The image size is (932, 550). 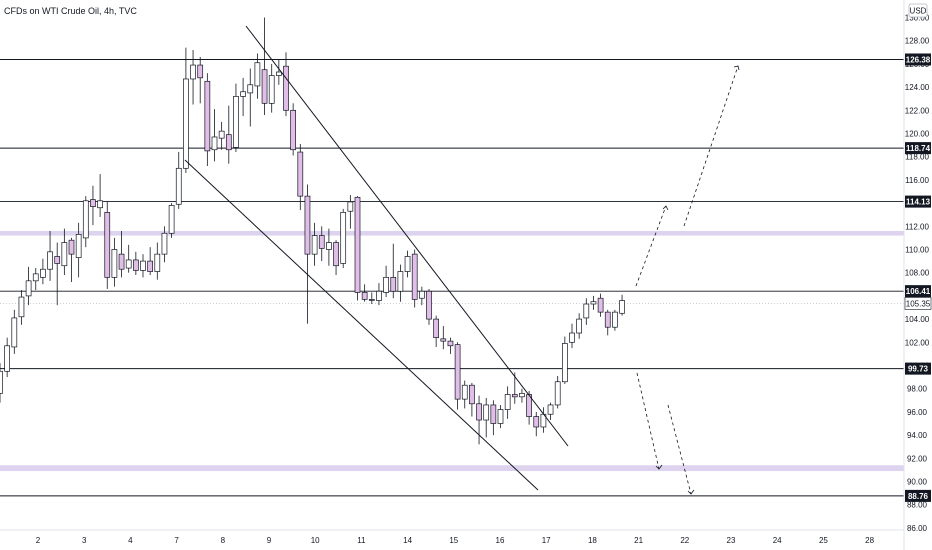 What do you see at coordinates (223, 540) in the screenshot?
I see `x-tick-label-4: 8` at bounding box center [223, 540].